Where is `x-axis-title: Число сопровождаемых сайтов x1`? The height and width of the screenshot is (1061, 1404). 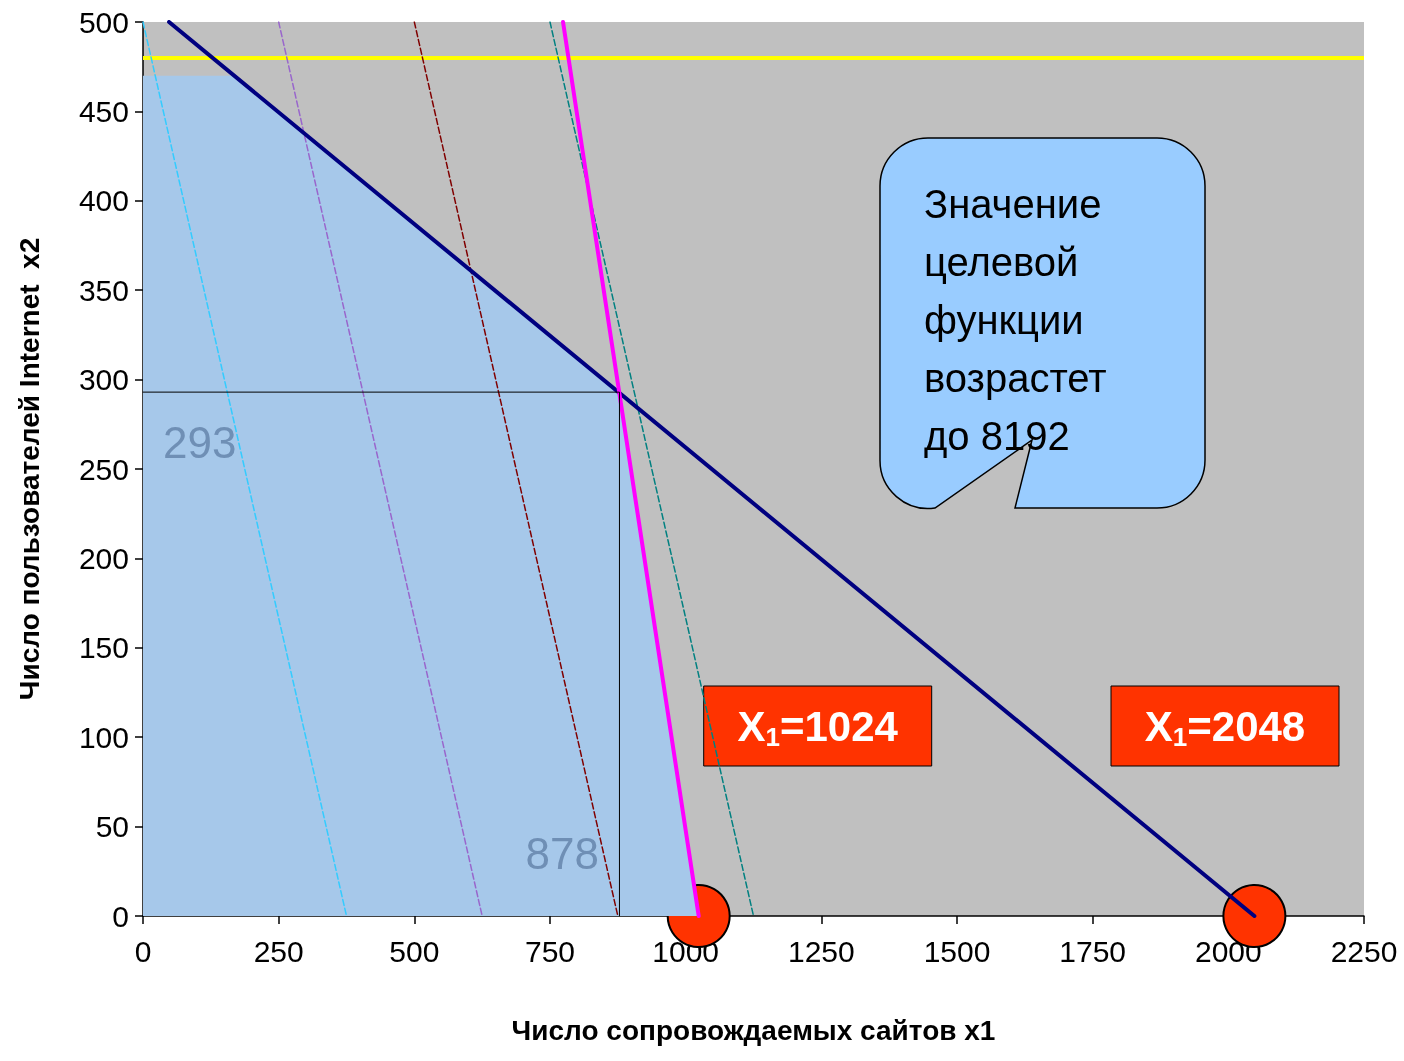 x-axis-title: Число сопровождаемых сайтов x1 is located at coordinates (753, 1030).